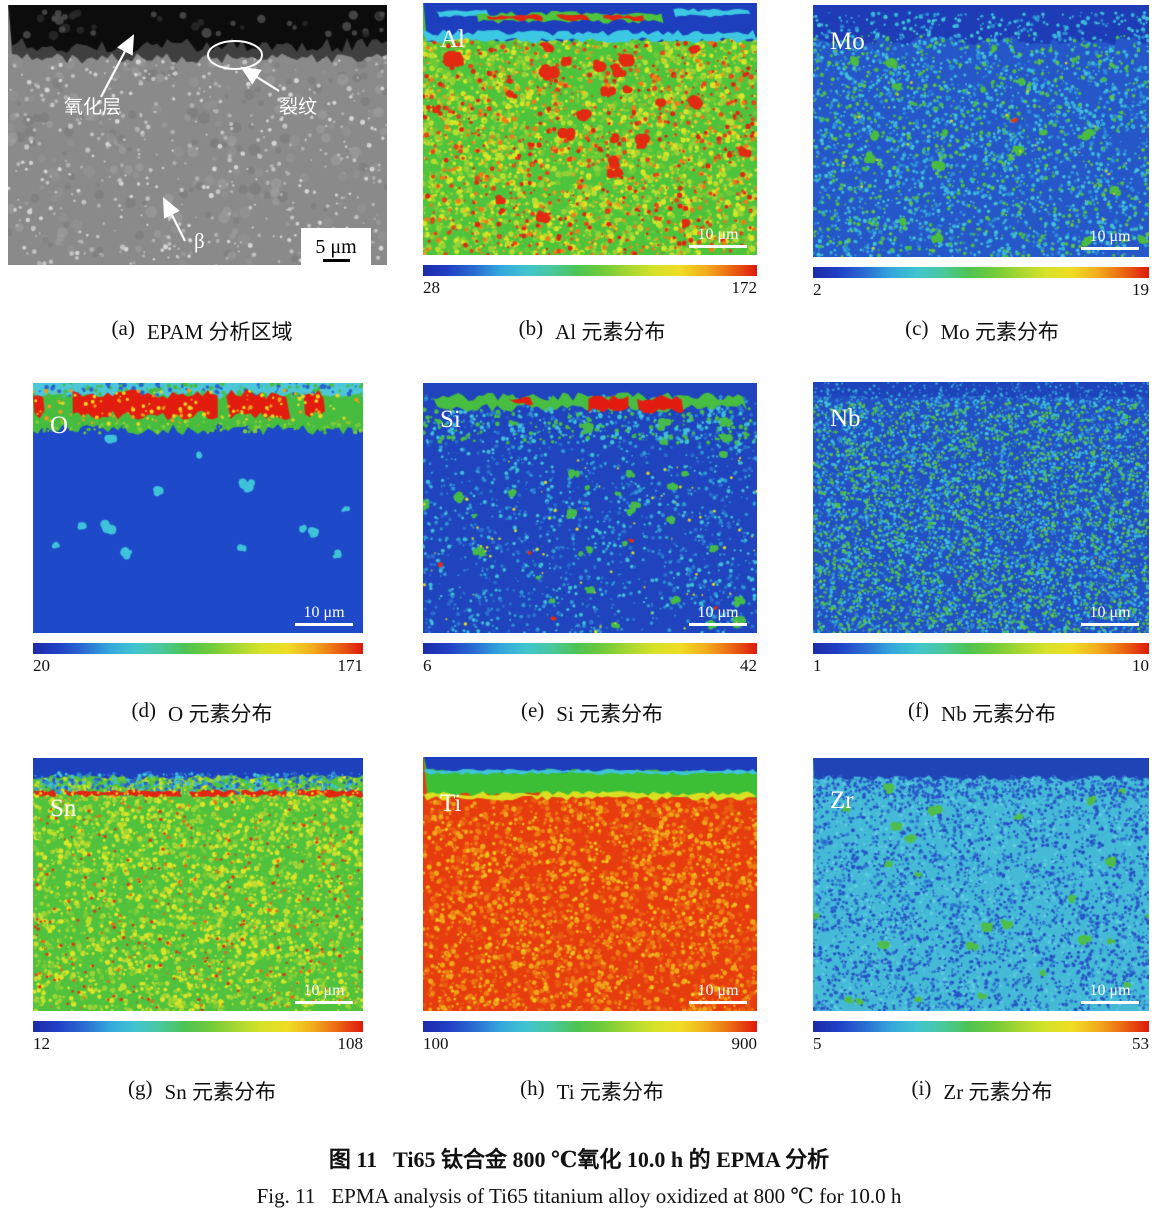 Image resolution: width=1159 pixels, height=1220 pixels. I want to click on caption-h-index: (h), so click(532, 1088).